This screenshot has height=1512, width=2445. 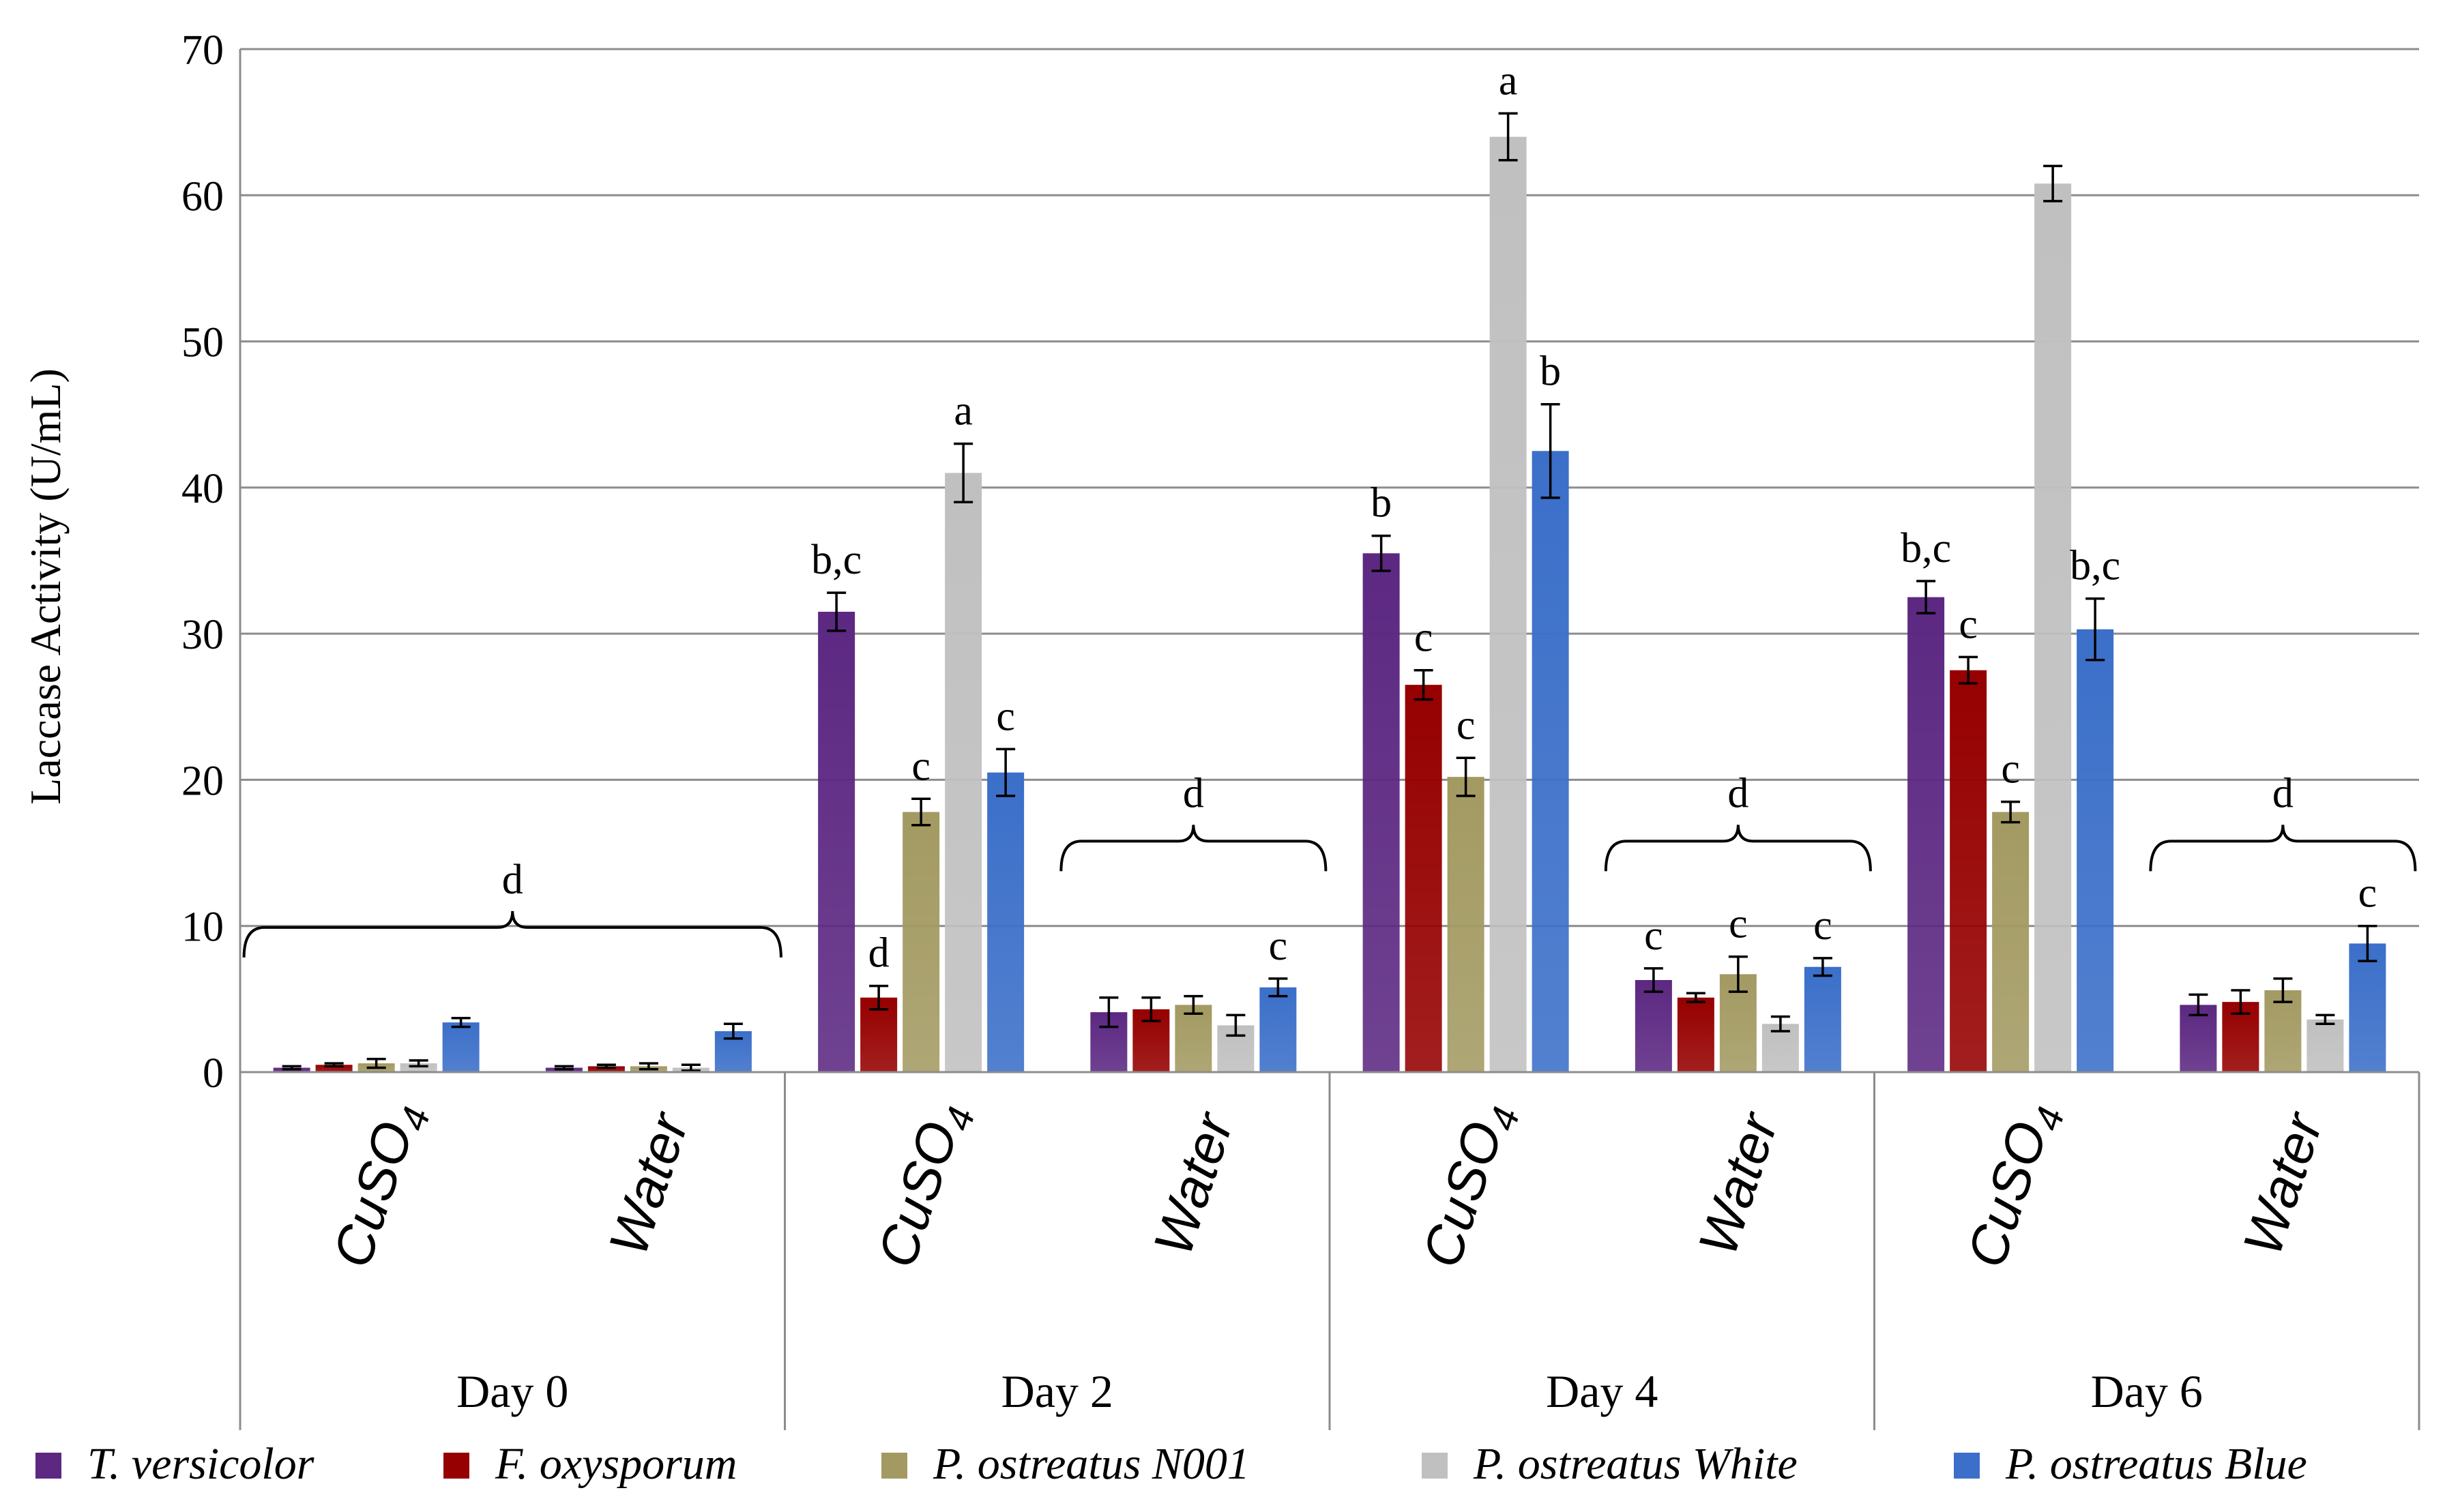 I want to click on significance-label: d, so click(x=879, y=953).